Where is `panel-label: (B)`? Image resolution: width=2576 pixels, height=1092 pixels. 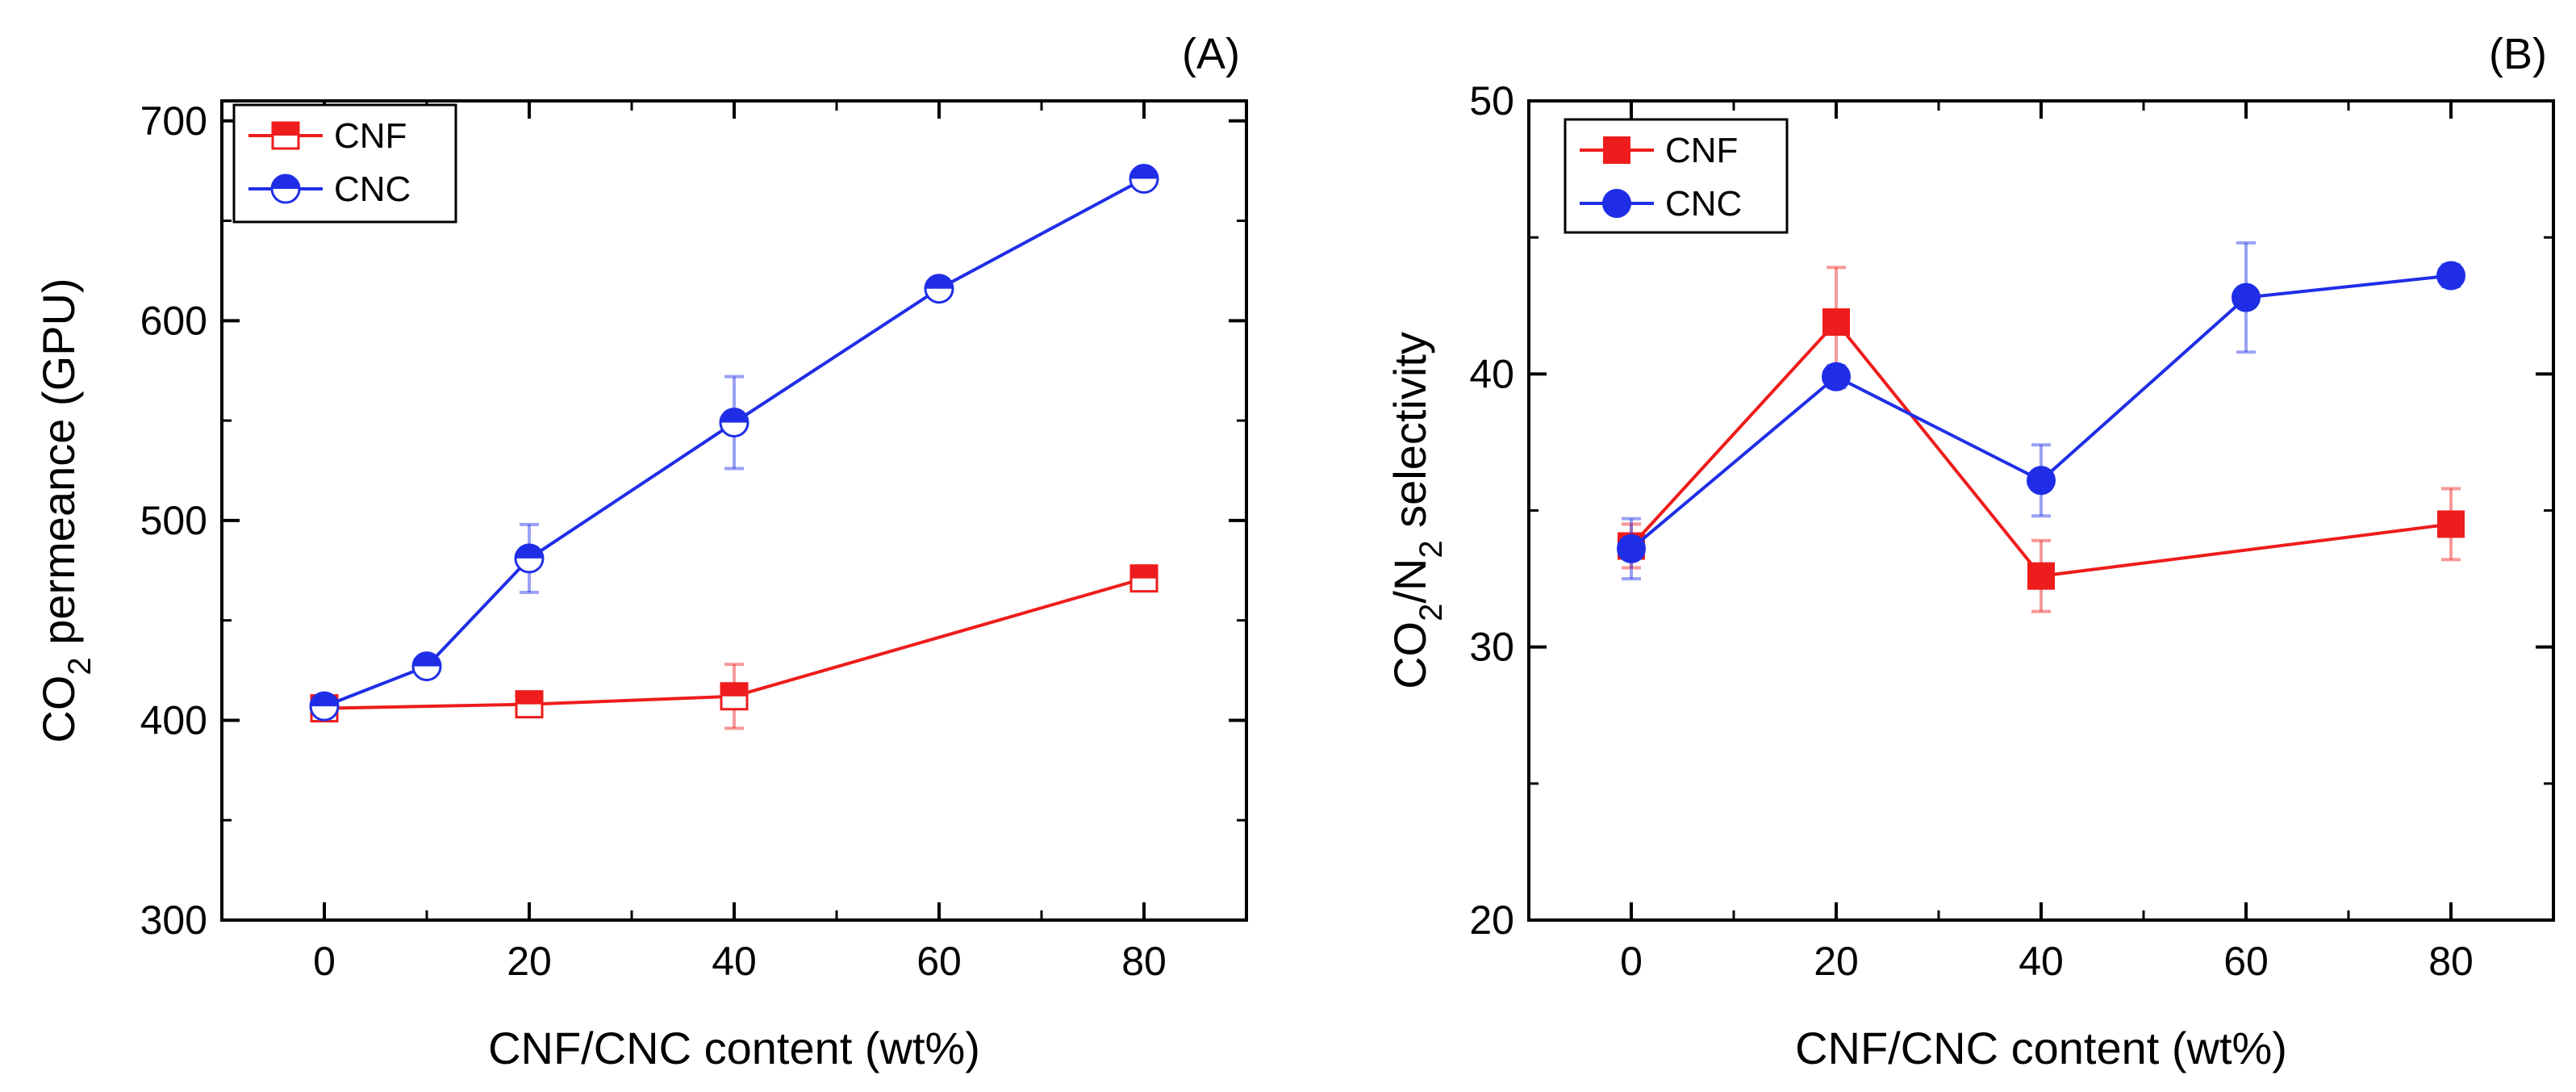
panel-label: (B) is located at coordinates (2518, 54).